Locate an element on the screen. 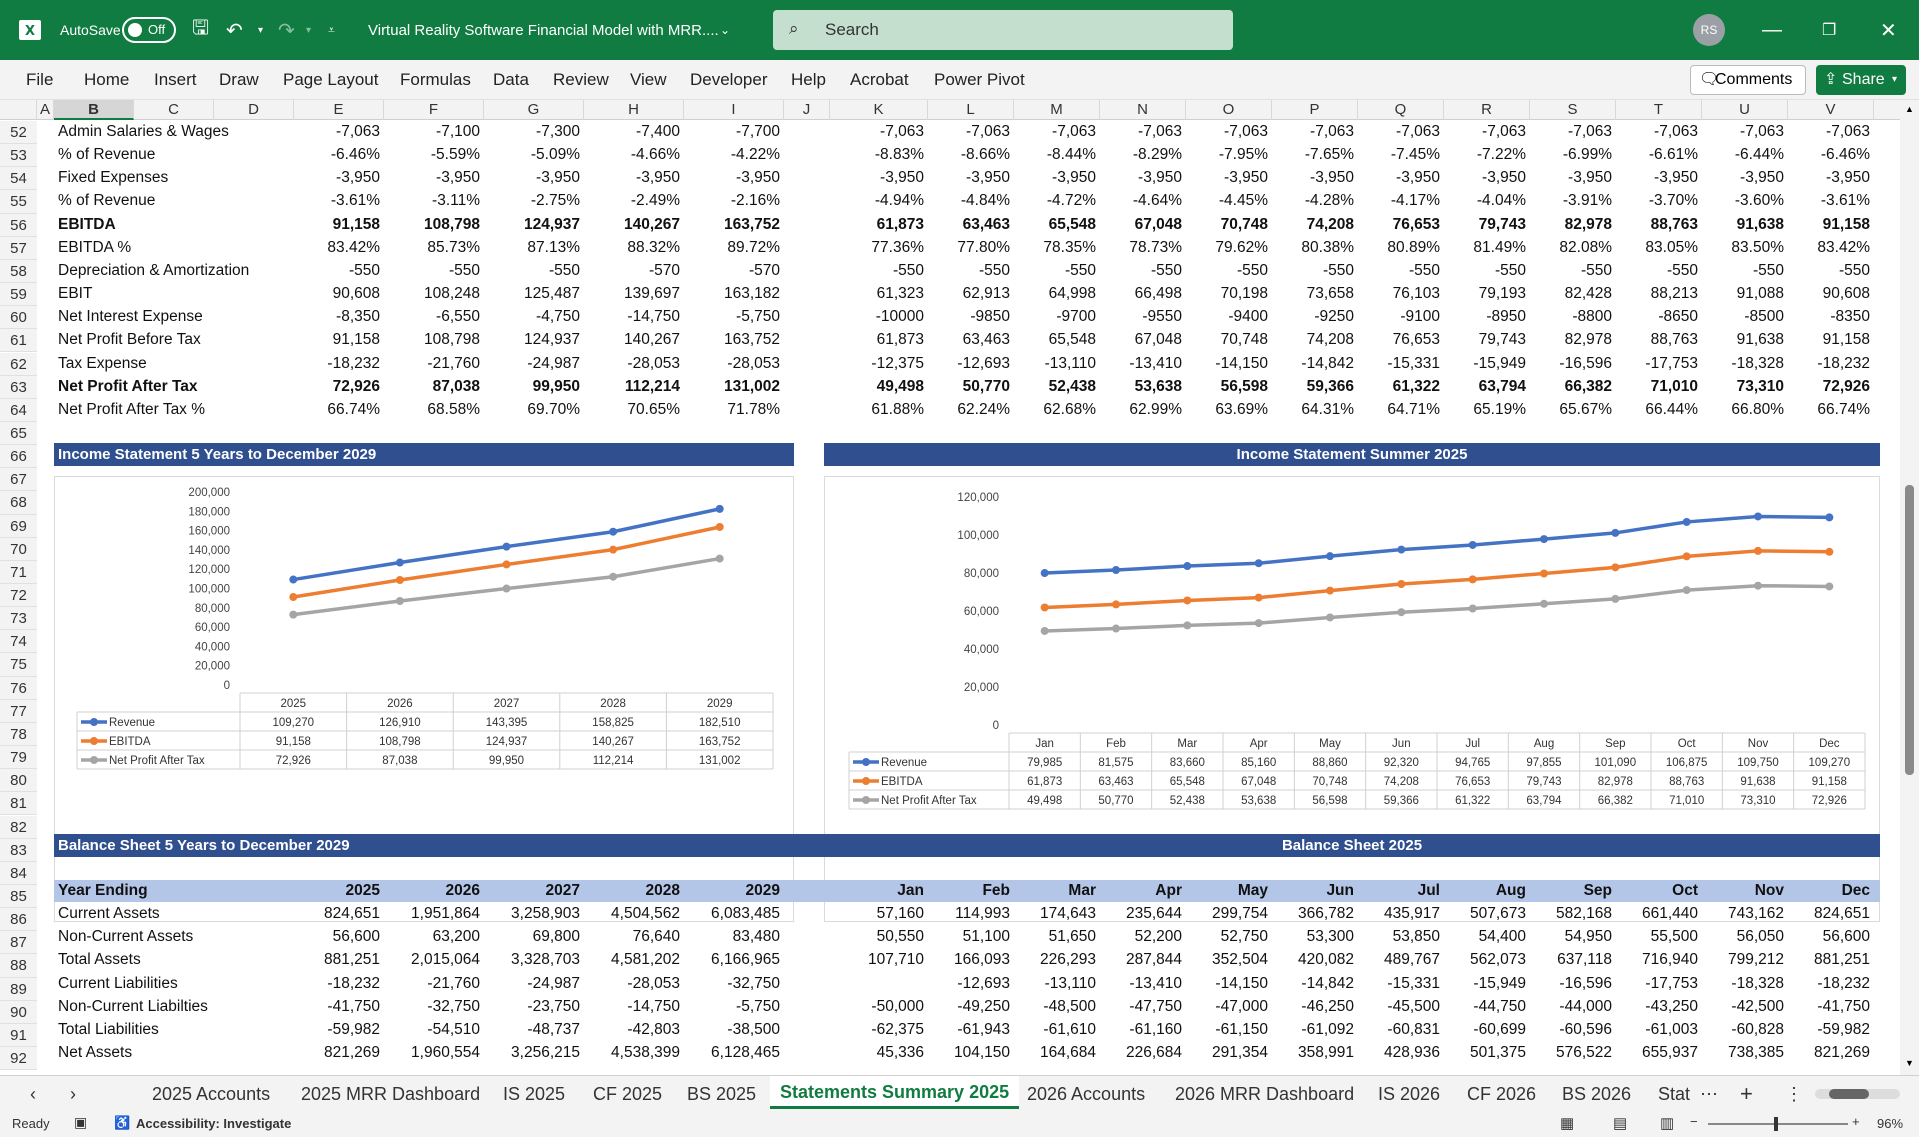 Image resolution: width=1919 pixels, height=1137 pixels. table-cell: 80.89% is located at coordinates (1413, 247).